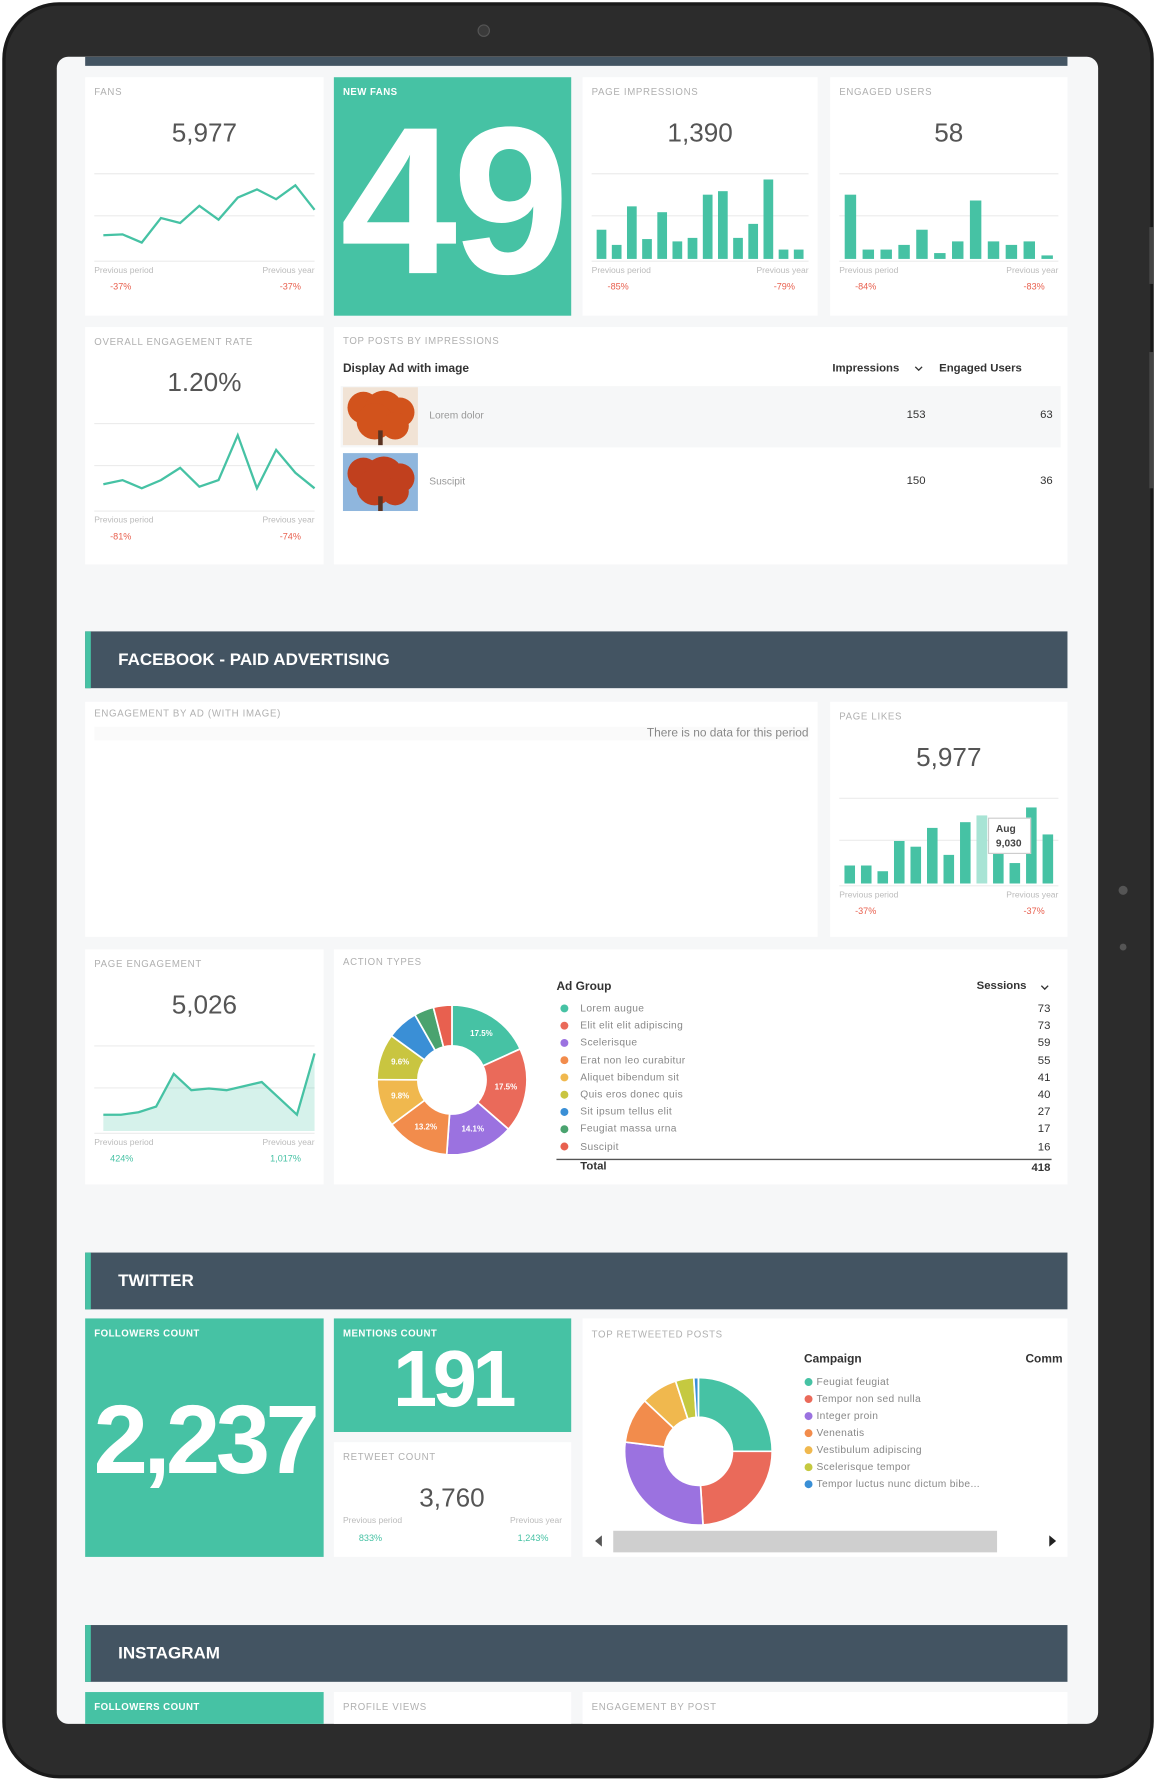 The image size is (1156, 1781). What do you see at coordinates (980, 368) in the screenshot?
I see `column-header: Engaged Users` at bounding box center [980, 368].